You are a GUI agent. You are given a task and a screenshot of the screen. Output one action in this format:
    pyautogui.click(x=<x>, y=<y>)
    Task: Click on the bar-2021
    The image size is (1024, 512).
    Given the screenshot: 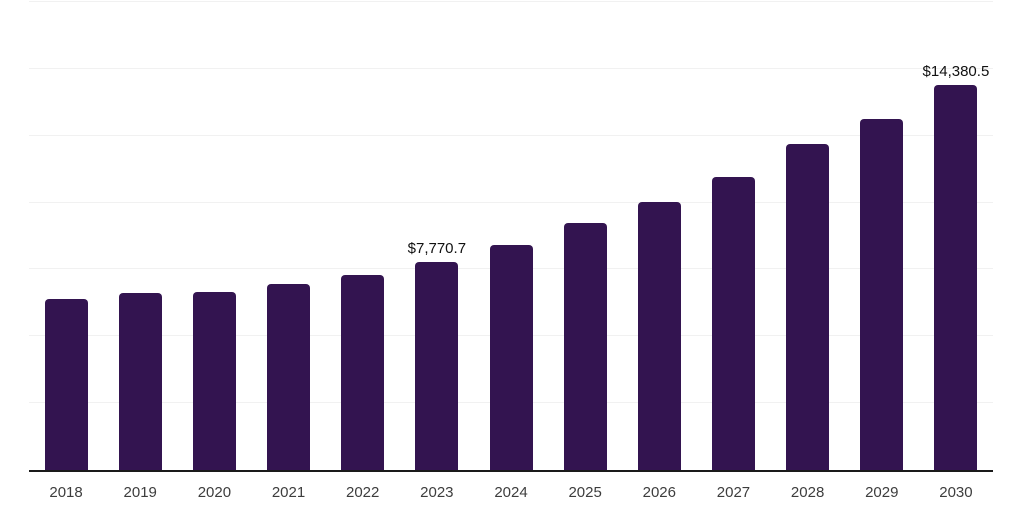 What is the action you would take?
    pyautogui.click(x=289, y=377)
    